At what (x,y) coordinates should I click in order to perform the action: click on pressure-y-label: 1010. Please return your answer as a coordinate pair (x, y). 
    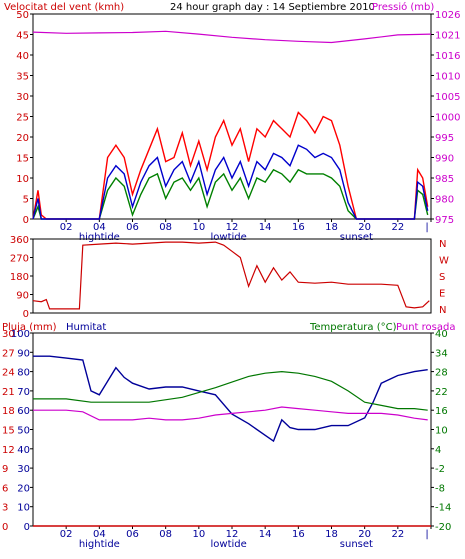
    Looking at the image, I should click on (447, 77).